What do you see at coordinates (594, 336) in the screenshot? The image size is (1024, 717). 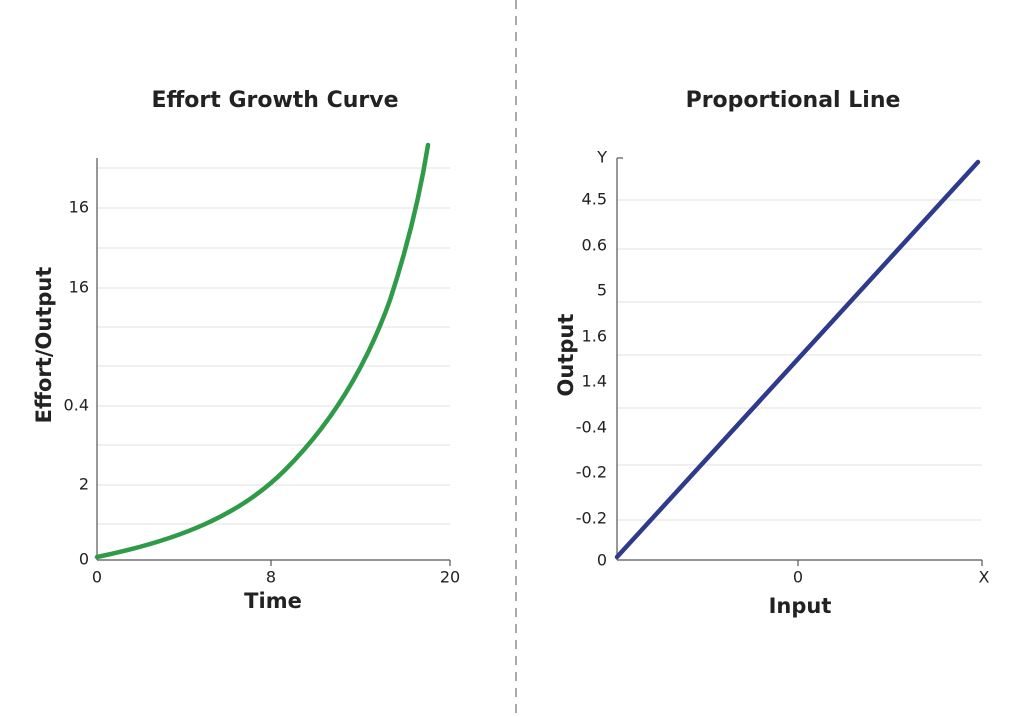 I see `y-tick-label: 1.6` at bounding box center [594, 336].